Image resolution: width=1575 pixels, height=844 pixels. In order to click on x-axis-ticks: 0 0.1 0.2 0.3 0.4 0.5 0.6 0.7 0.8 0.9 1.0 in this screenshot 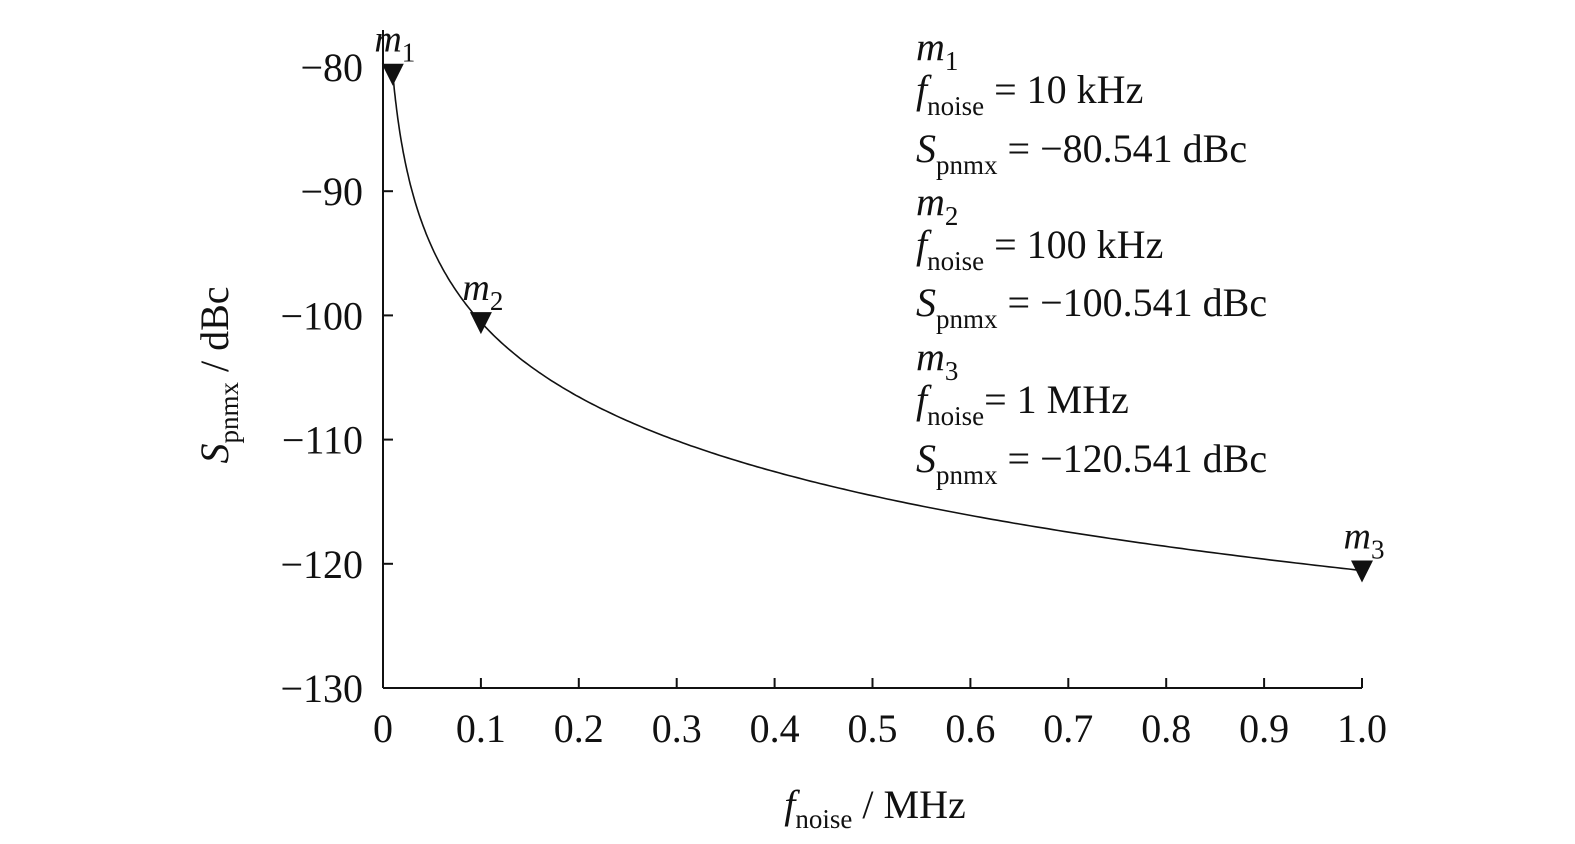, I will do `click(880, 714)`.